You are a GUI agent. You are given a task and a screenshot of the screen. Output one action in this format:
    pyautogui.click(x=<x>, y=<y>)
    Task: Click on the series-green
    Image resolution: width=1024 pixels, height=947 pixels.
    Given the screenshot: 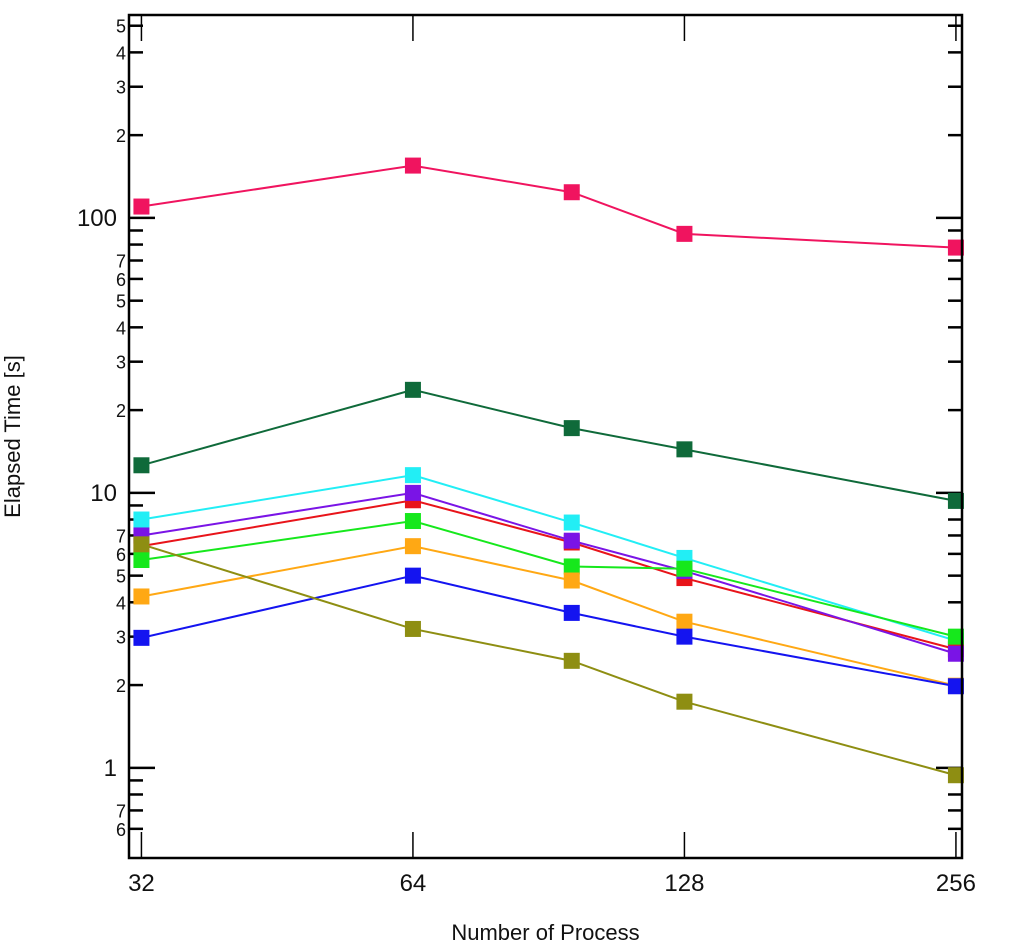 What is the action you would take?
    pyautogui.click(x=548, y=579)
    